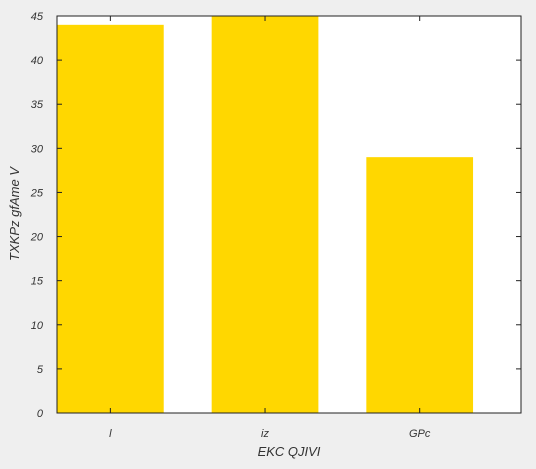 The height and width of the screenshot is (469, 536). Describe the element at coordinates (37, 149) in the screenshot. I see `y-tick-label: 30` at that location.